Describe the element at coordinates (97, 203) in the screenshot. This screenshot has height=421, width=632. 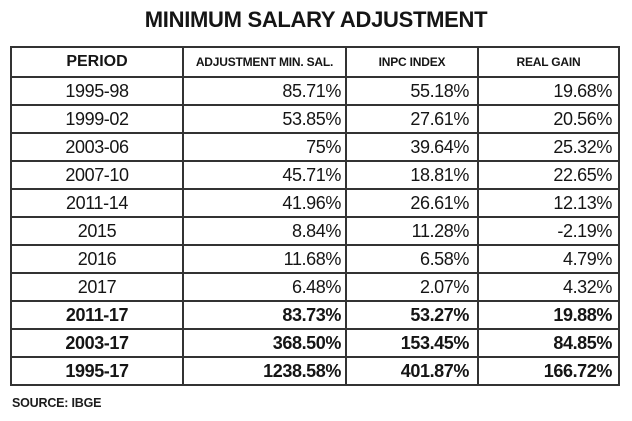
I see `period-cell: 2011-14` at that location.